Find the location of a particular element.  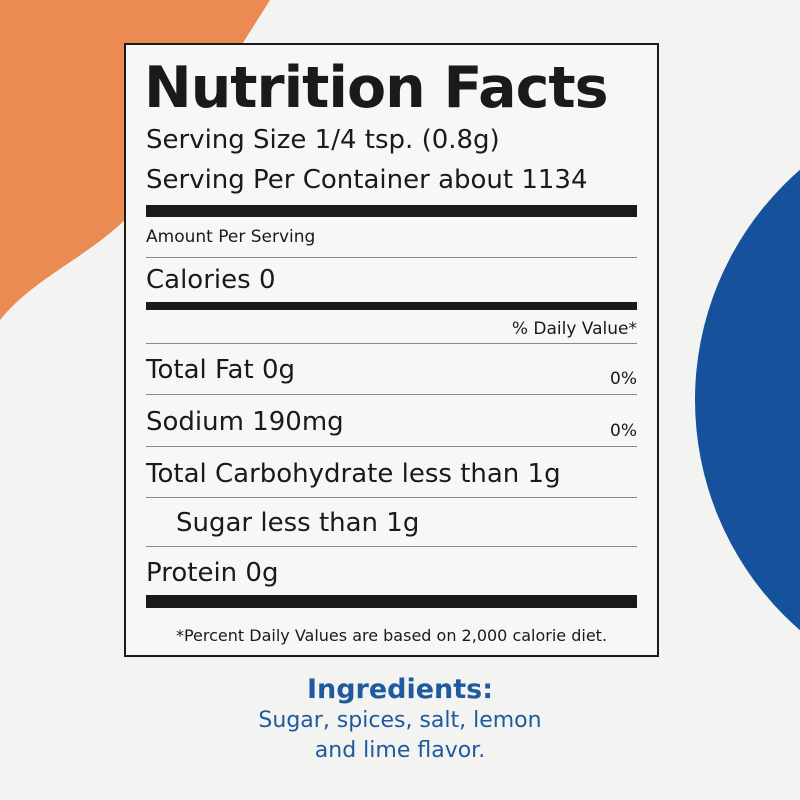

nutrient-label: Sodium 190mg is located at coordinates (245, 422).